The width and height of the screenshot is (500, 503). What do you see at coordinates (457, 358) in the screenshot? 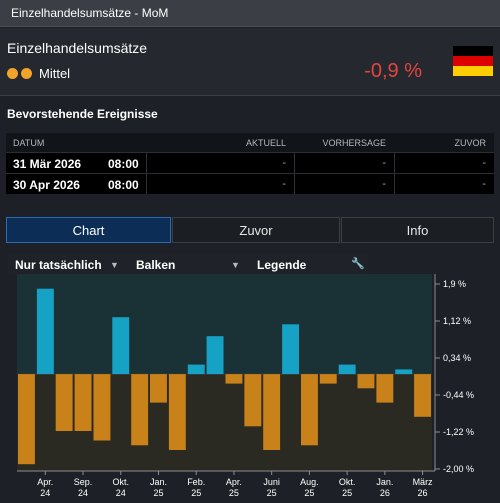
I see `y-tick-label: 0,34 %` at bounding box center [457, 358].